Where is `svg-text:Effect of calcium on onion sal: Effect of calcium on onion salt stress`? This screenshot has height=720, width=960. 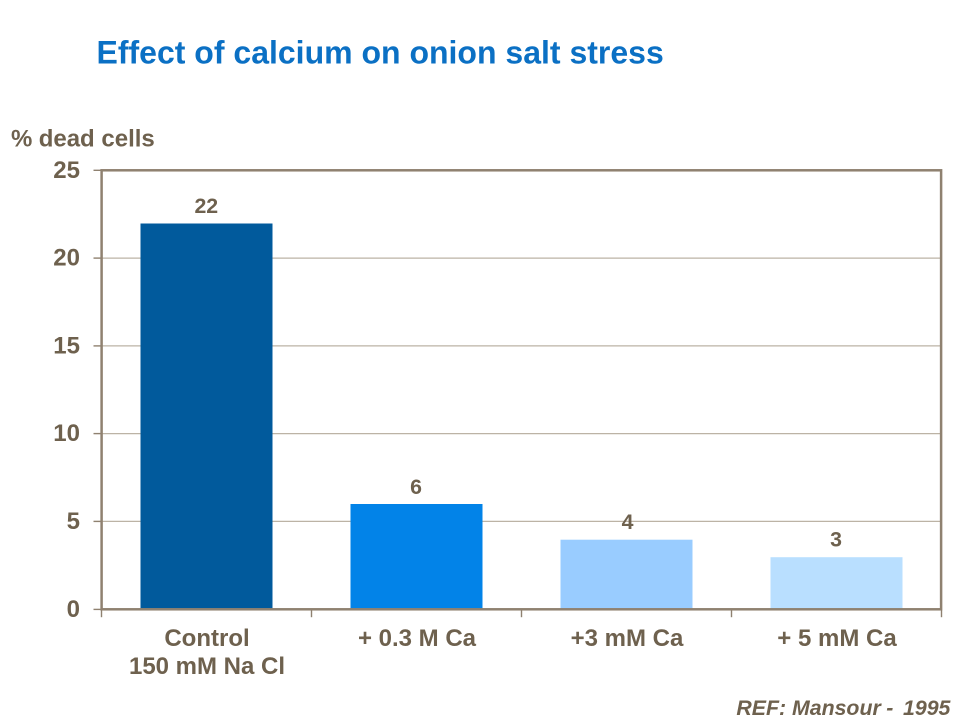 svg-text:Effect of calcium on onion sal: Effect of calcium on onion salt stress is located at coordinates (380, 53).